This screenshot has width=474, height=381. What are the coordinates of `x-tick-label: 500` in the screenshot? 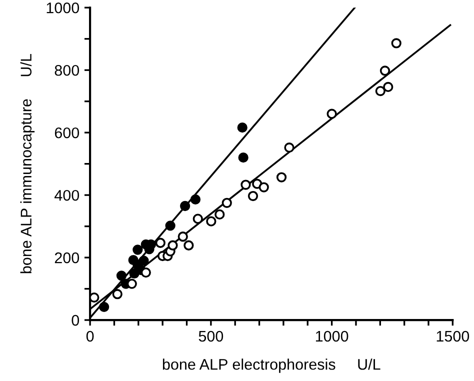 It's located at (211, 336).